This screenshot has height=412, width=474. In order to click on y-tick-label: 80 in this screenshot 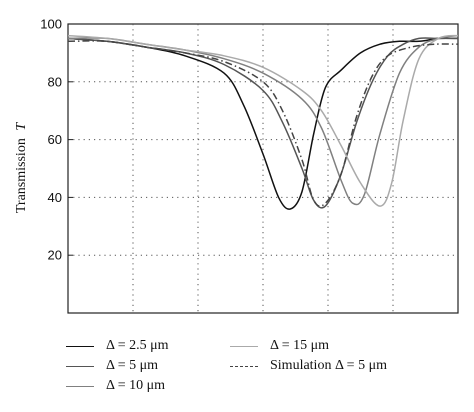, I will do `click(55, 81)`.